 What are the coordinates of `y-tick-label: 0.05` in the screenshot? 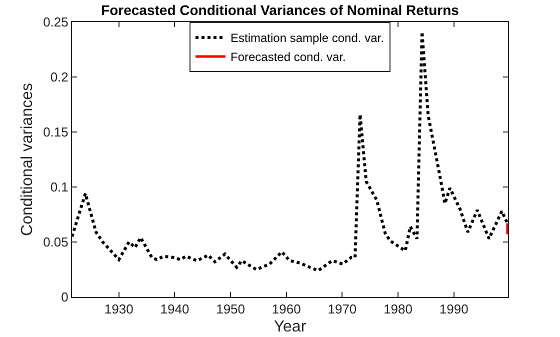 It's located at (55, 242).